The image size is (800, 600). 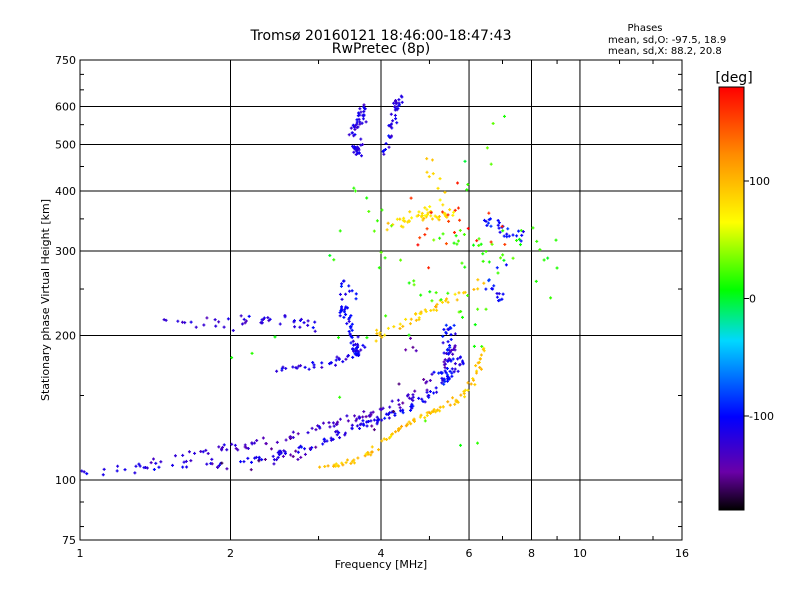 I want to click on y-tick-label: 500, so click(x=65, y=145).